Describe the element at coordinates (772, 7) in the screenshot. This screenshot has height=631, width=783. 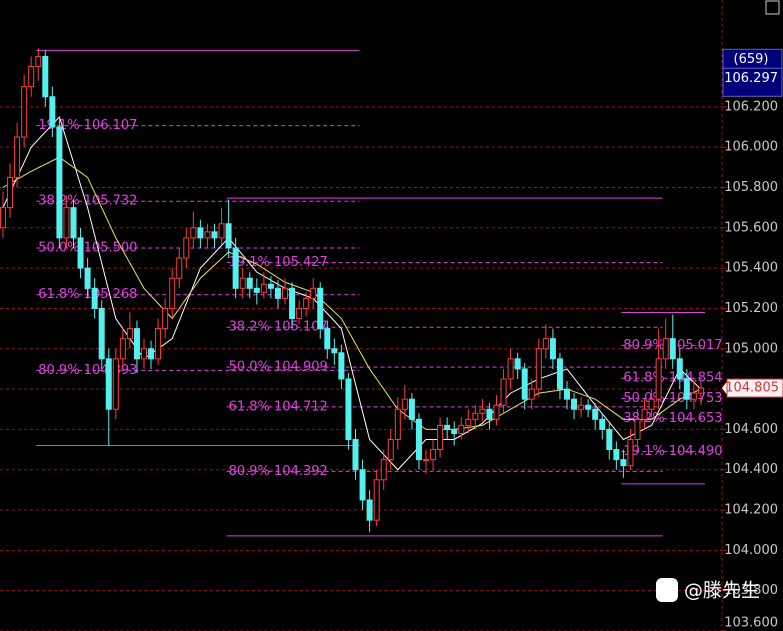
I see `window-button` at that location.